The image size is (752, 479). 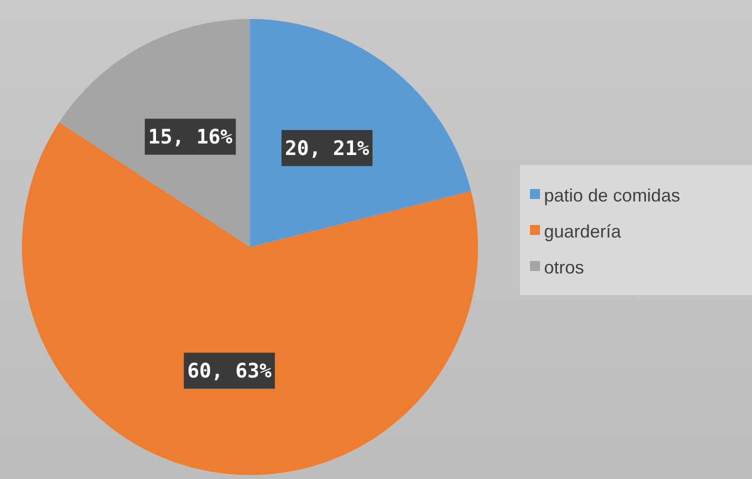 I want to click on legend-label: patio de comidas, so click(x=612, y=195).